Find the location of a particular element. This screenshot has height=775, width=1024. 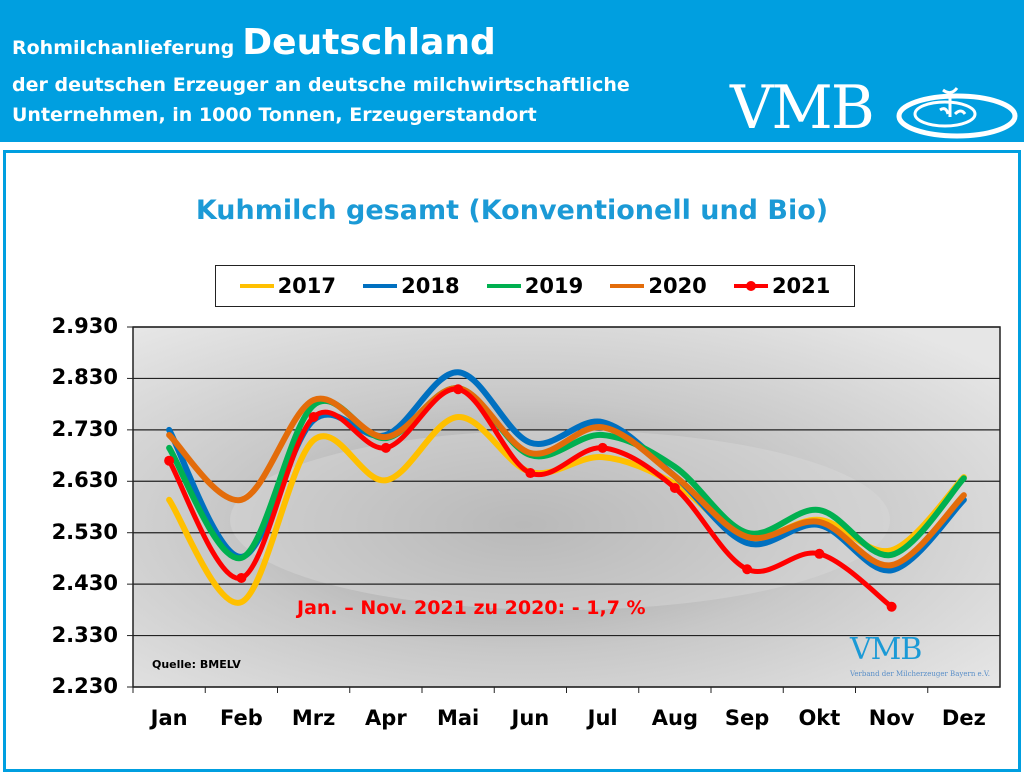

x-tick-label: Aug is located at coordinates (674, 718).